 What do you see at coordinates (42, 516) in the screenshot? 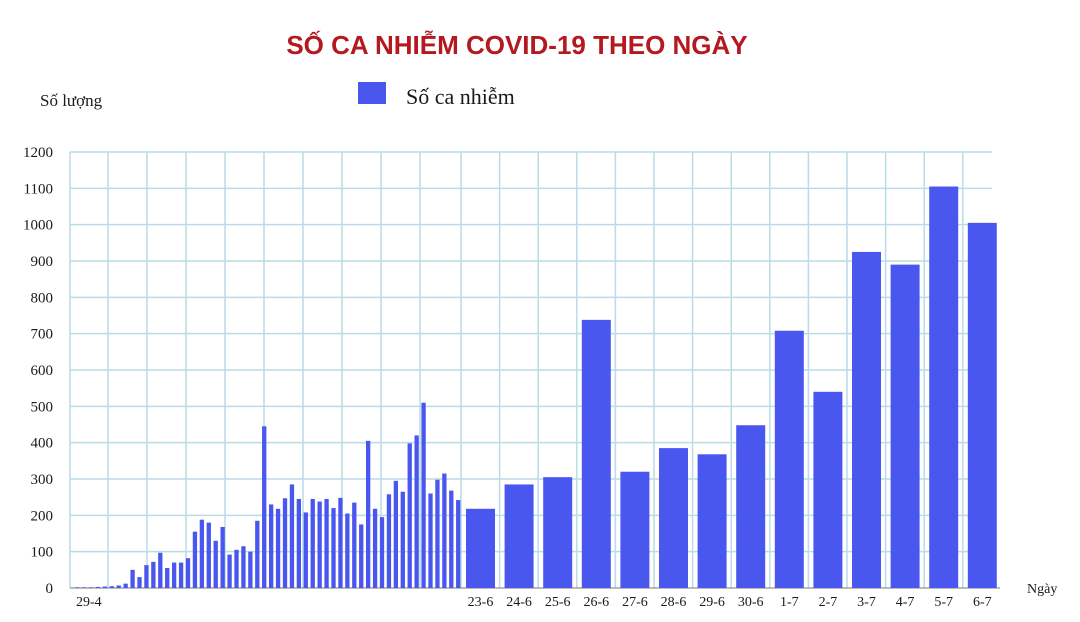
I see `y-tick-label: 200` at bounding box center [42, 516].